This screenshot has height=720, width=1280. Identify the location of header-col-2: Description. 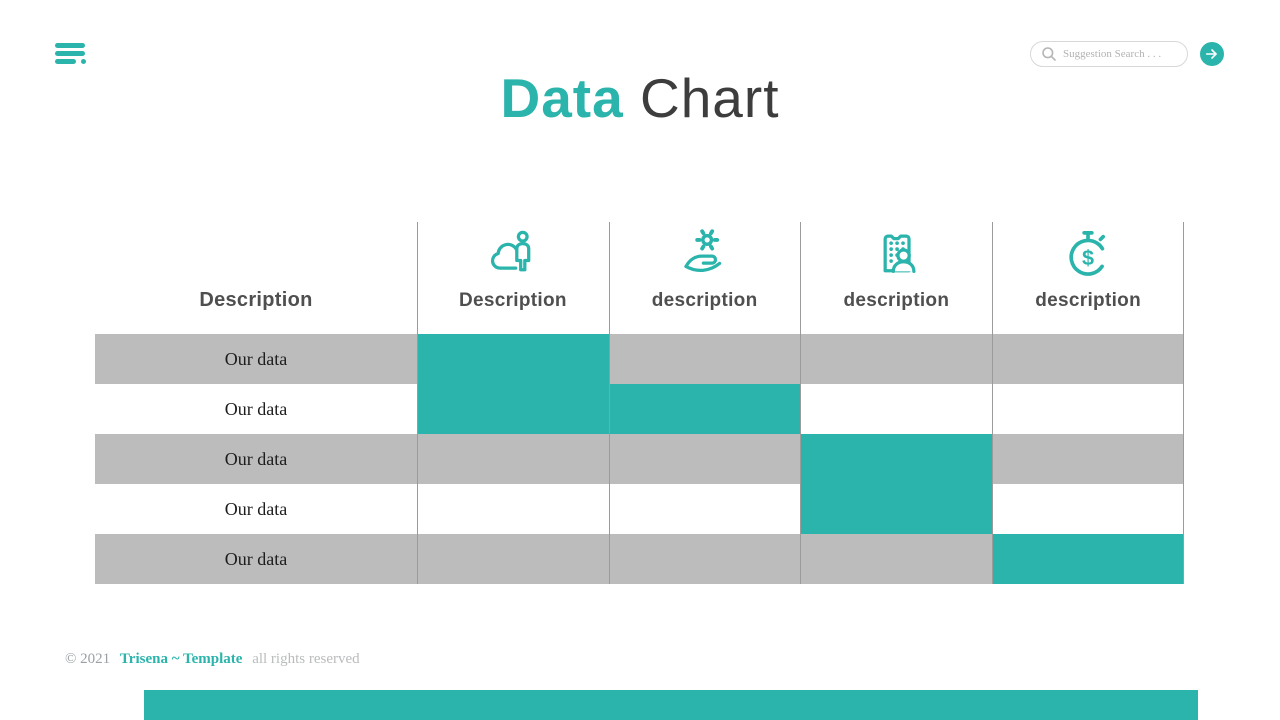
(513, 278).